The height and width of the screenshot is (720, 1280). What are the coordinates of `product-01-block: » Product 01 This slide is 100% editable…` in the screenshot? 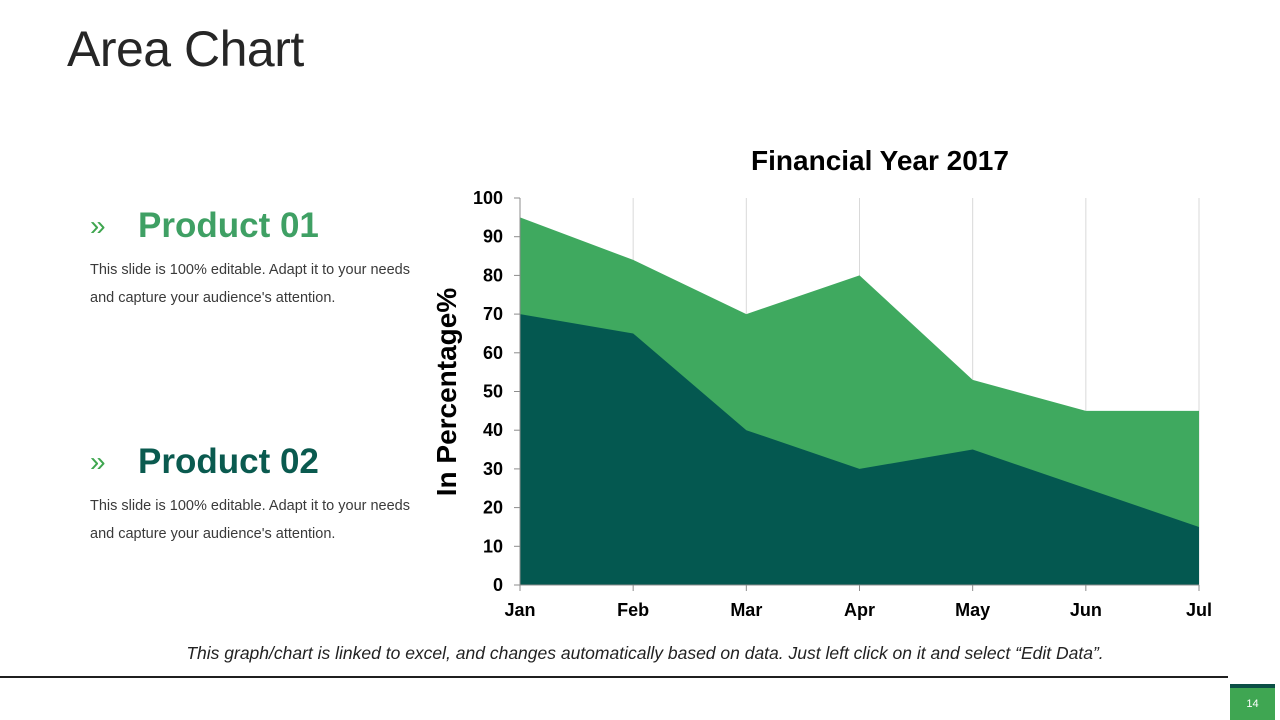 It's located at (255, 257).